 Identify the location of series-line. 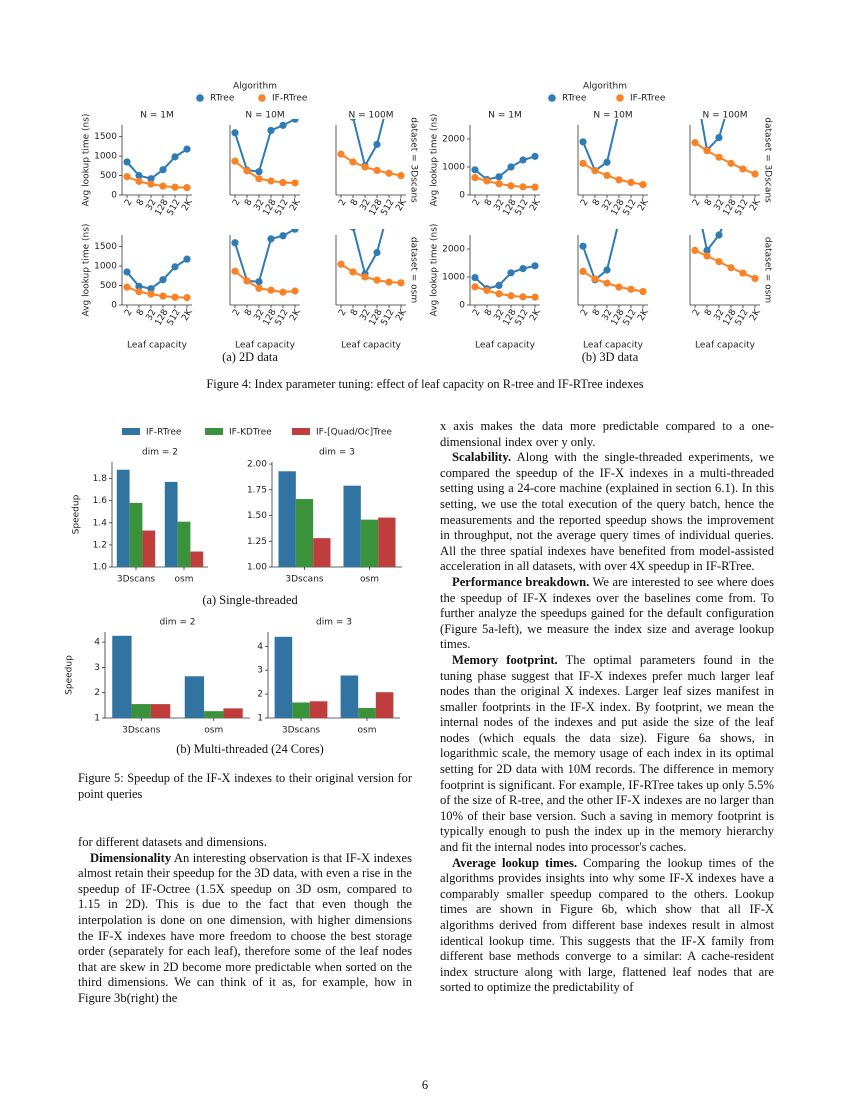
(712, 241).